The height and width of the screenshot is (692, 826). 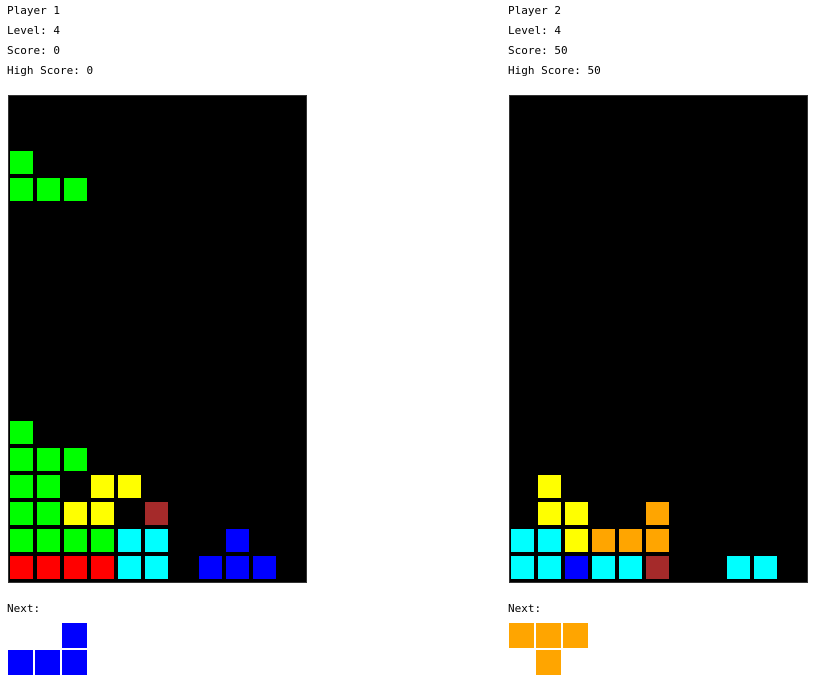 What do you see at coordinates (33, 50) in the screenshot?
I see `score-label: Score: 0` at bounding box center [33, 50].